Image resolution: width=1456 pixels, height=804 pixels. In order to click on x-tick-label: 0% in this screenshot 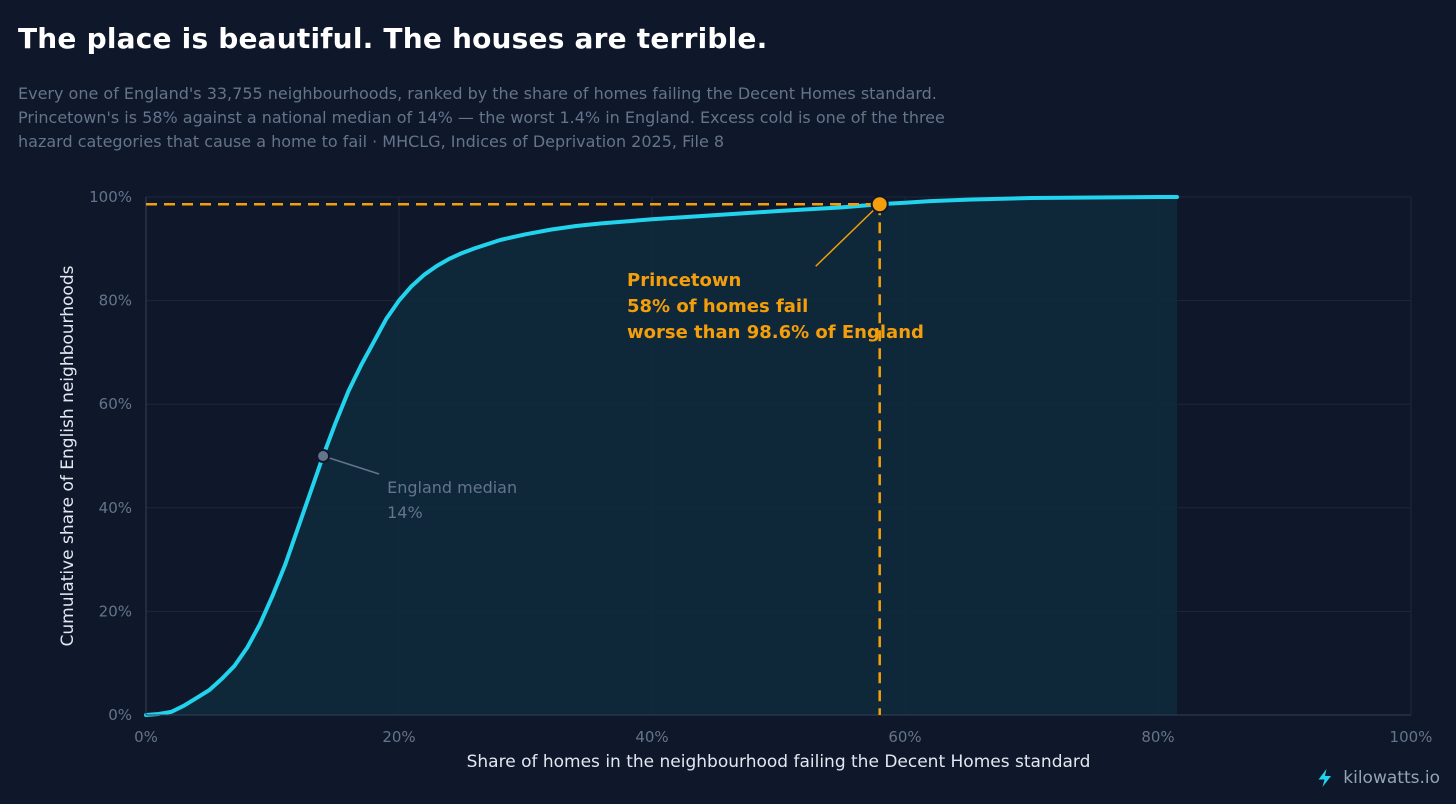, I will do `click(146, 737)`.